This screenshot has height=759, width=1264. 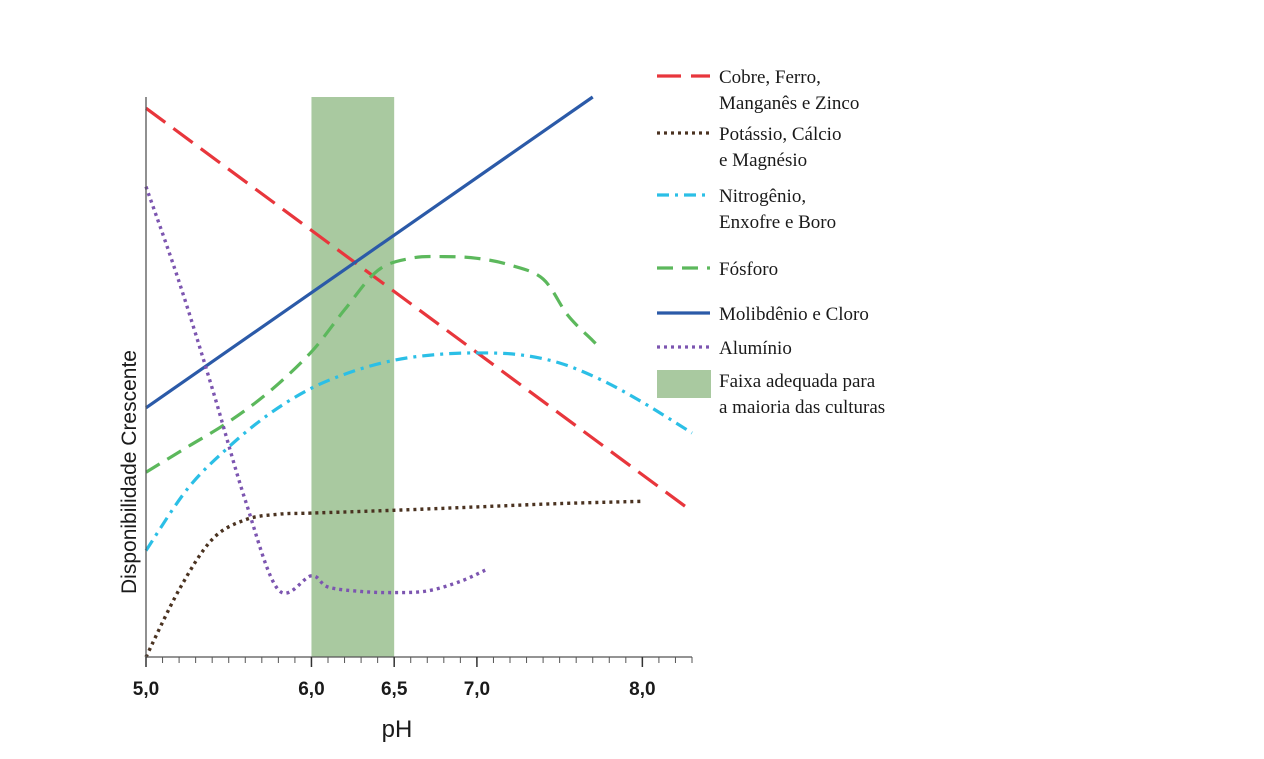 I want to click on legend-label: a maioria das culturas, so click(x=802, y=407).